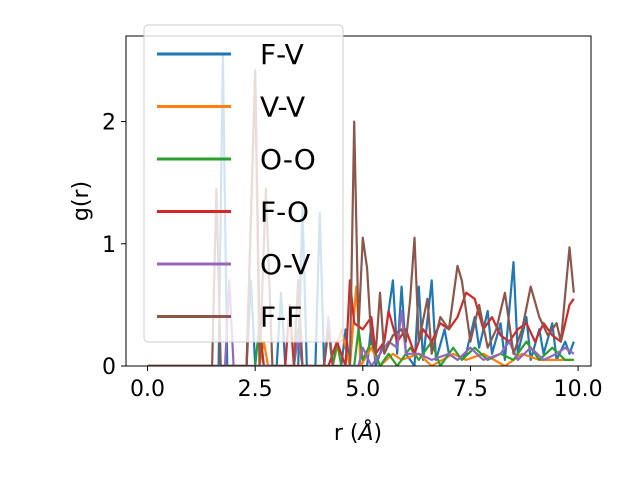 The height and width of the screenshot is (480, 640). Describe the element at coordinates (362, 389) in the screenshot. I see `x-tick-label: 5.0` at that location.